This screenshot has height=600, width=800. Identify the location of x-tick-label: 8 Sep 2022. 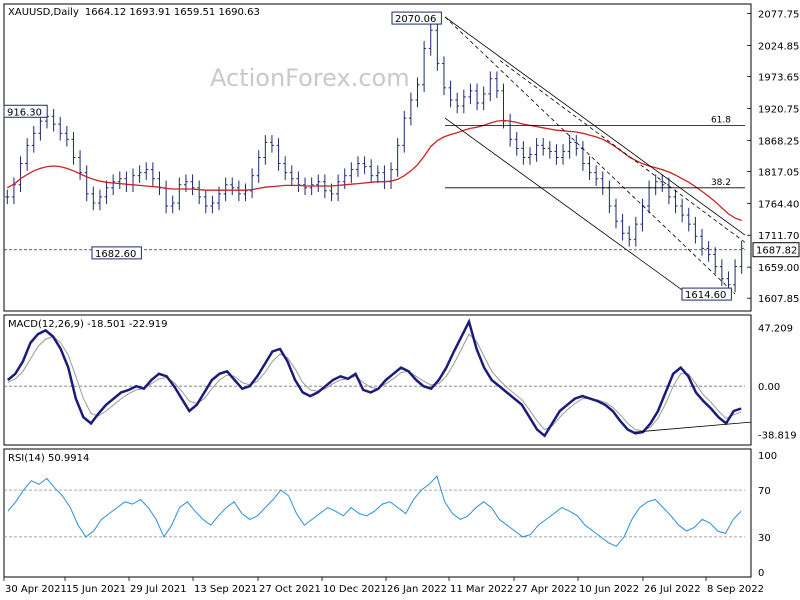
(735, 589).